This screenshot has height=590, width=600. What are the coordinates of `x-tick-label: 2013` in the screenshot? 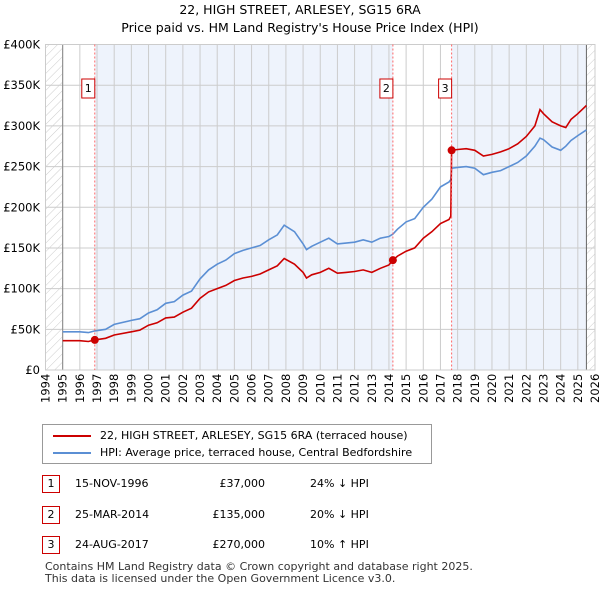 It's located at (372, 388).